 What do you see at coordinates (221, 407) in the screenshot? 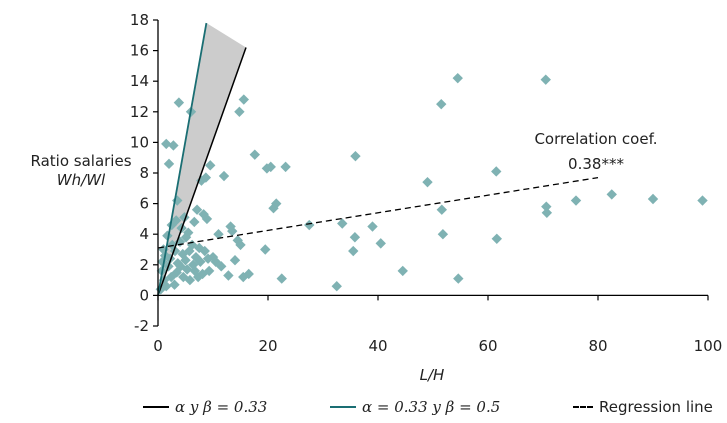
I see `legend-label-alpha-beta-033: α y β = 0.33` at bounding box center [221, 407].